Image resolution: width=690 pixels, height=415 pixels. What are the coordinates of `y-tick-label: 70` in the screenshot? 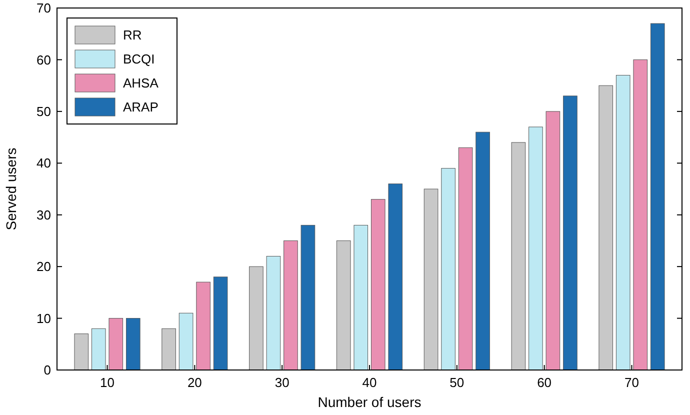 It's located at (43, 8).